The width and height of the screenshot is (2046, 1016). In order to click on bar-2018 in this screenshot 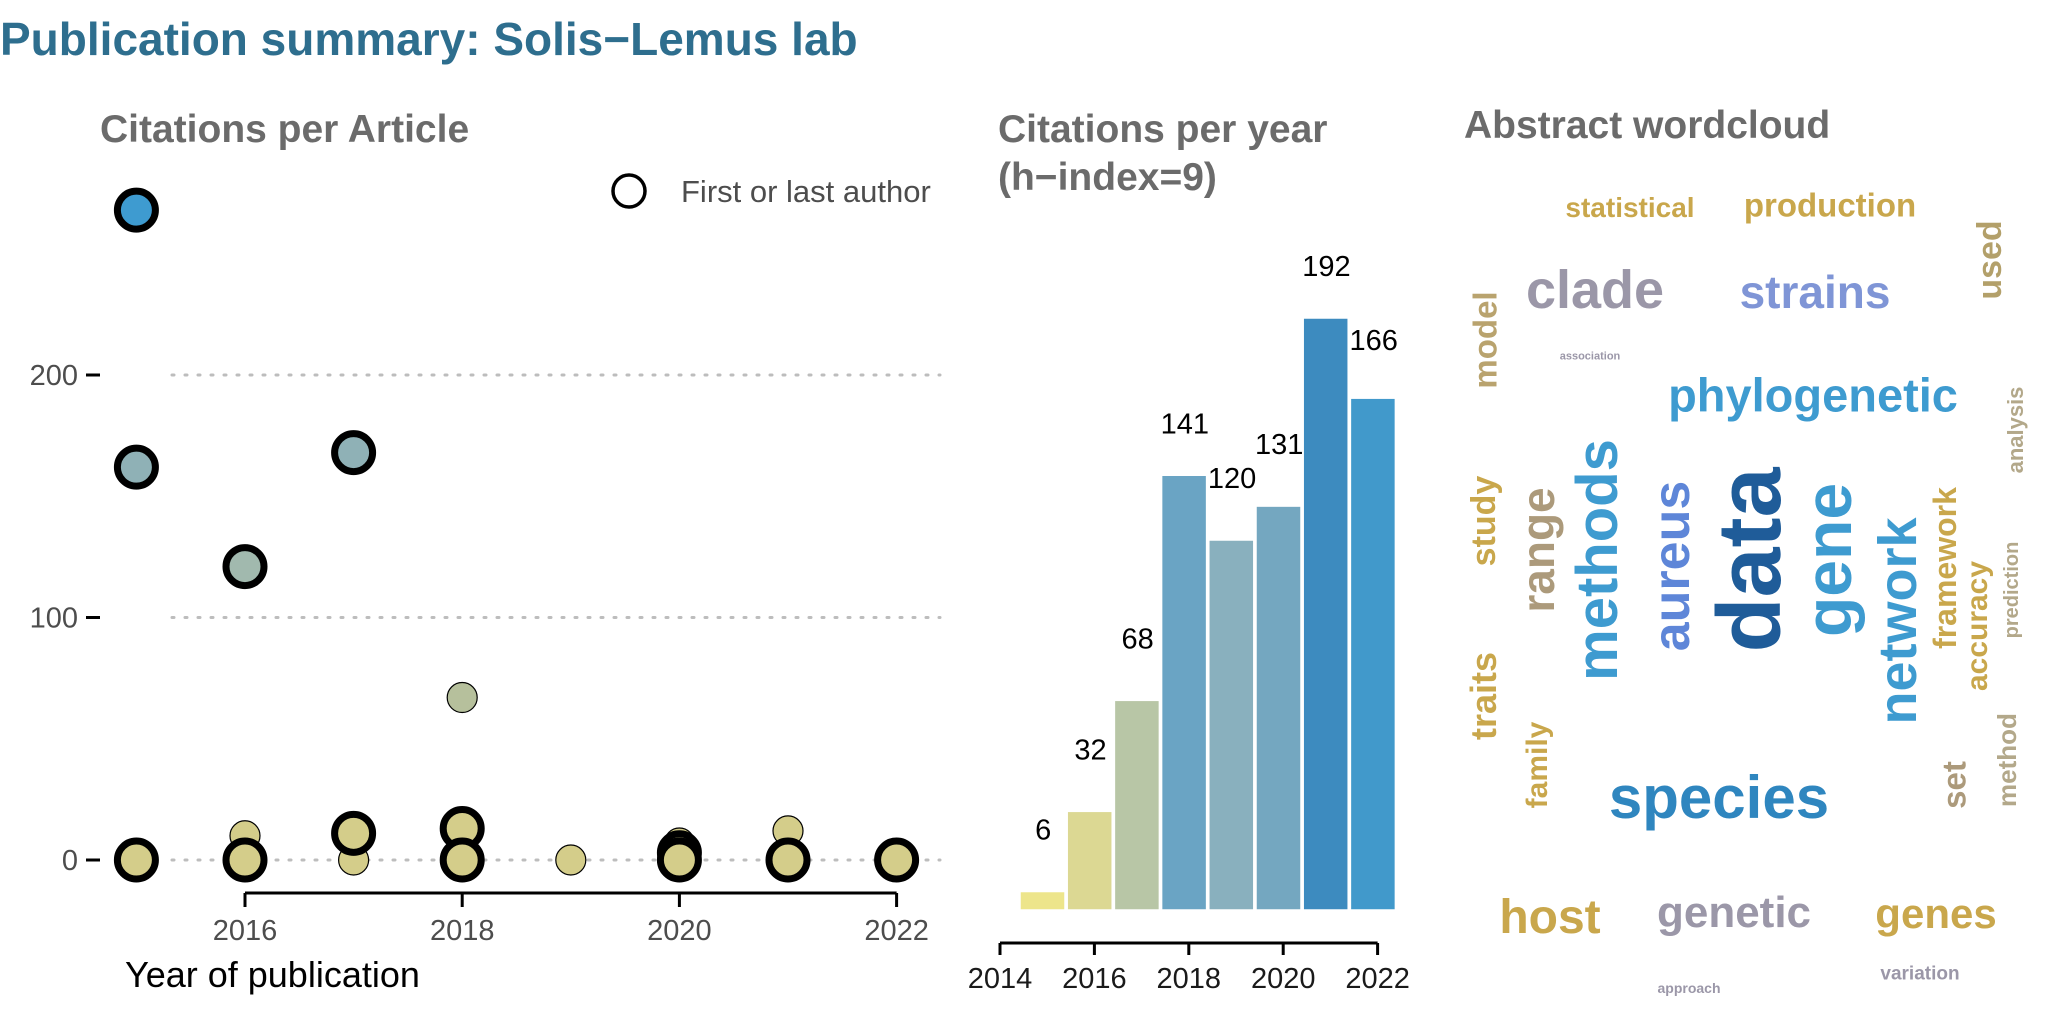, I will do `click(1184, 692)`.